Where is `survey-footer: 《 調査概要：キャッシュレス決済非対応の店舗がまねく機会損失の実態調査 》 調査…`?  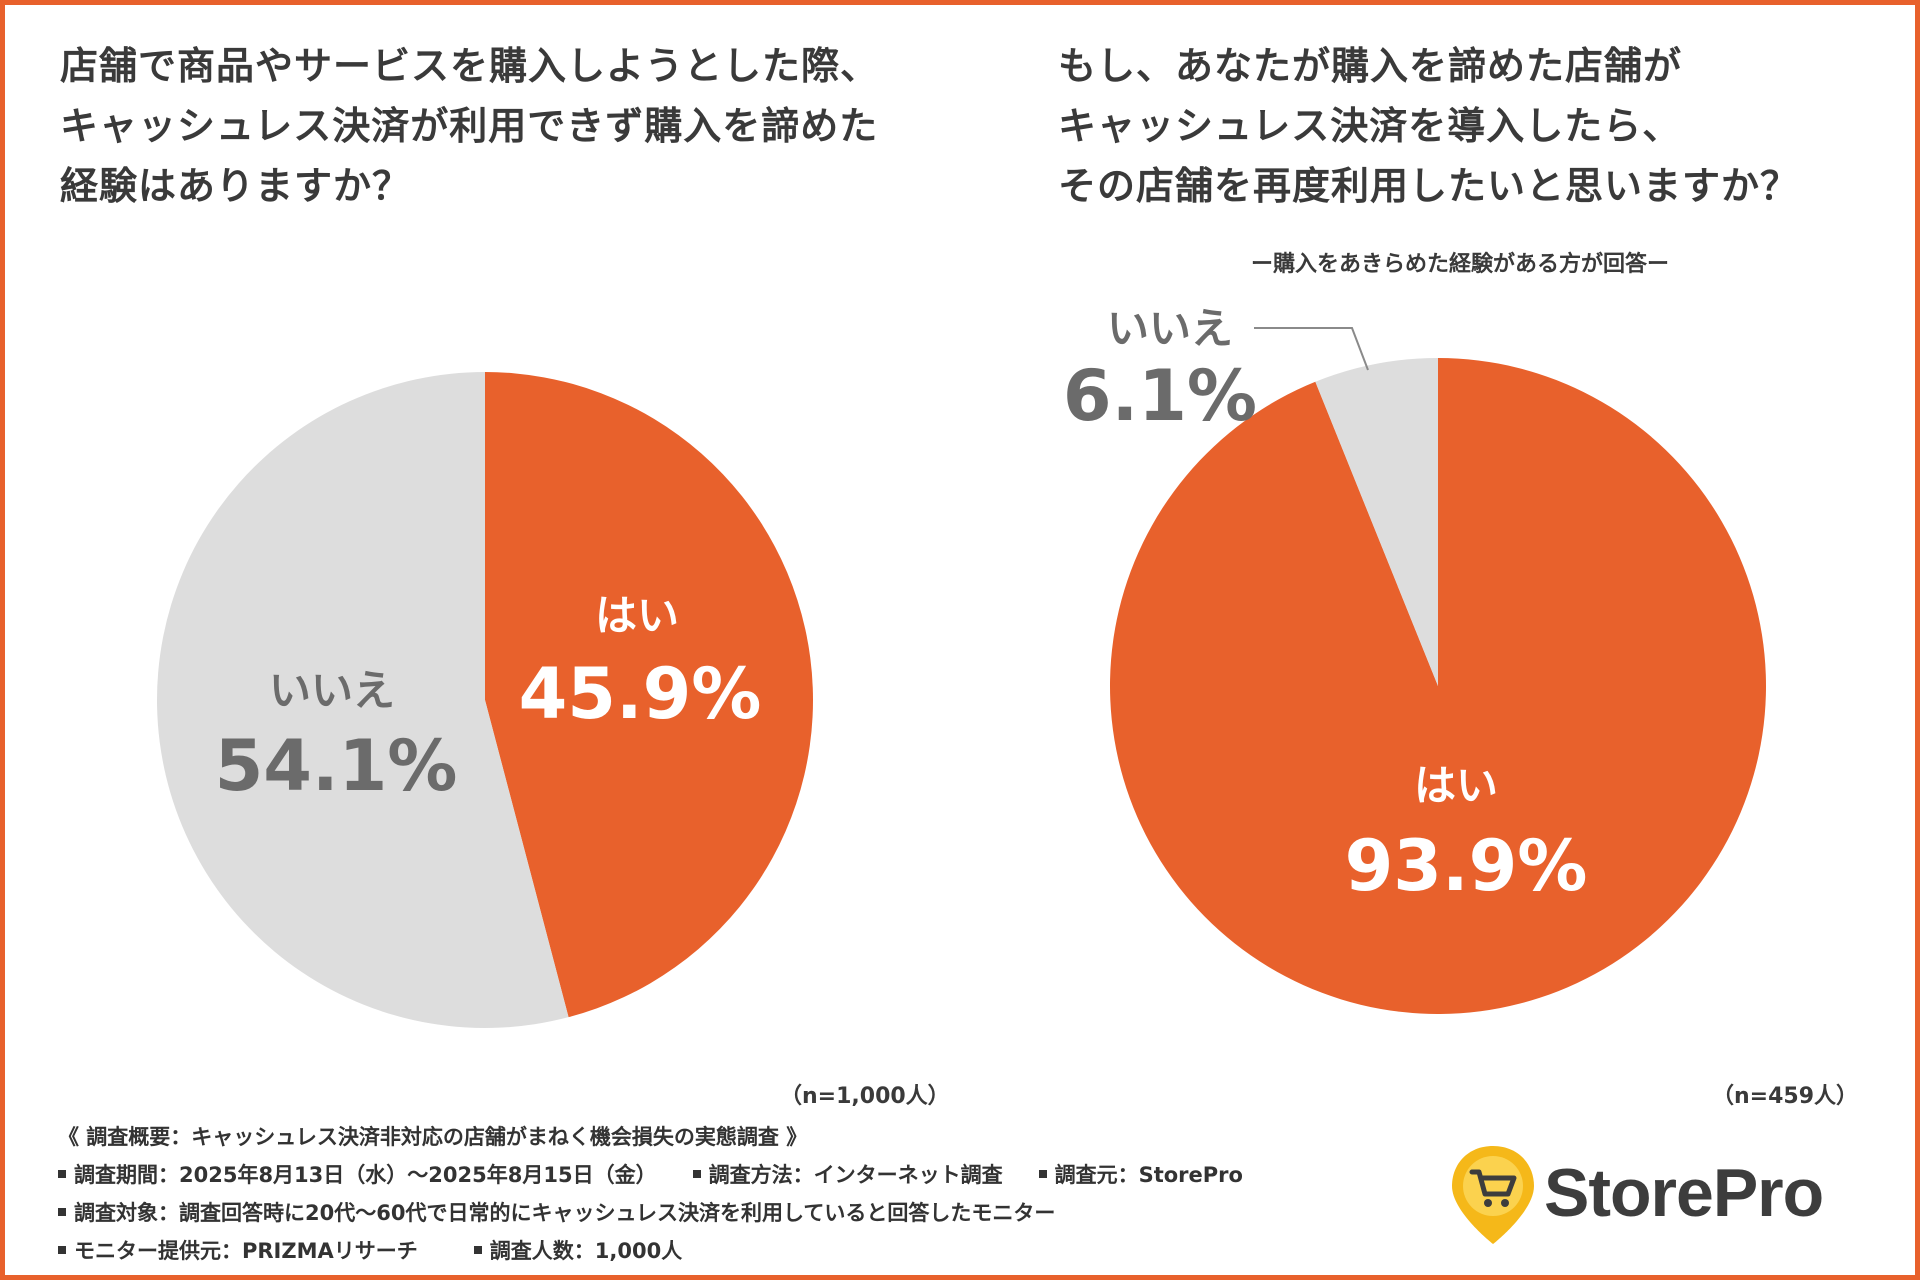 survey-footer: 《 調査概要：キャッシュレス決済非対応の店舗がまねく機会損失の実態調査 》 調査… is located at coordinates (668, 1194).